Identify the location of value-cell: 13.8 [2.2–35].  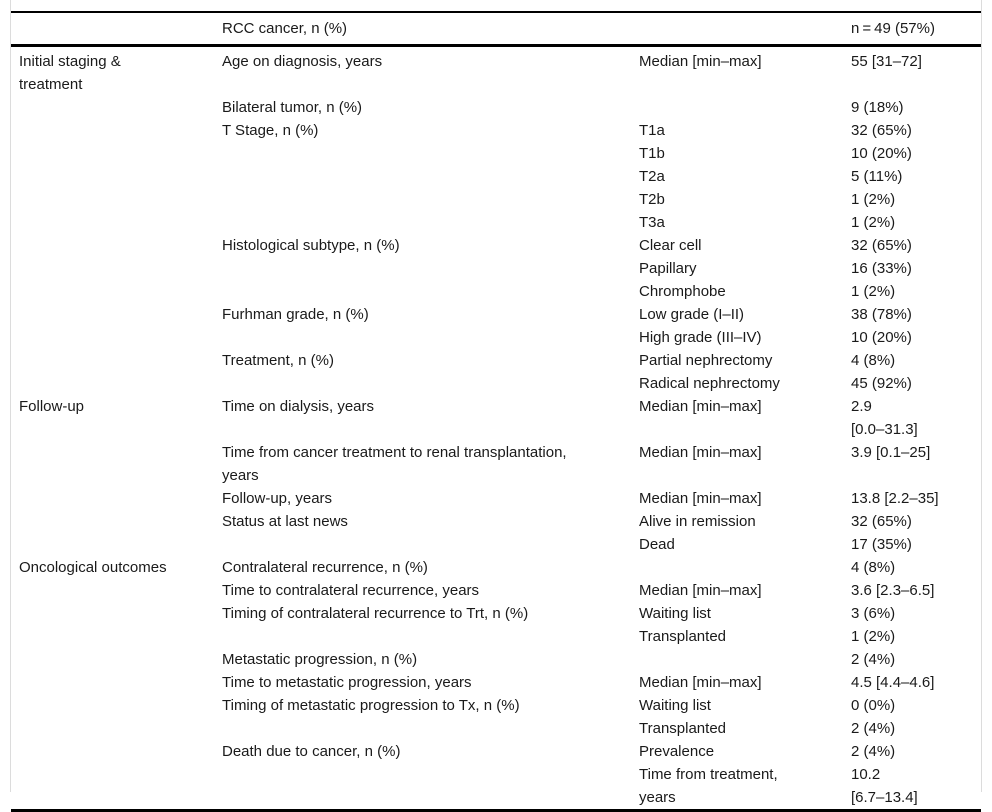
(895, 498).